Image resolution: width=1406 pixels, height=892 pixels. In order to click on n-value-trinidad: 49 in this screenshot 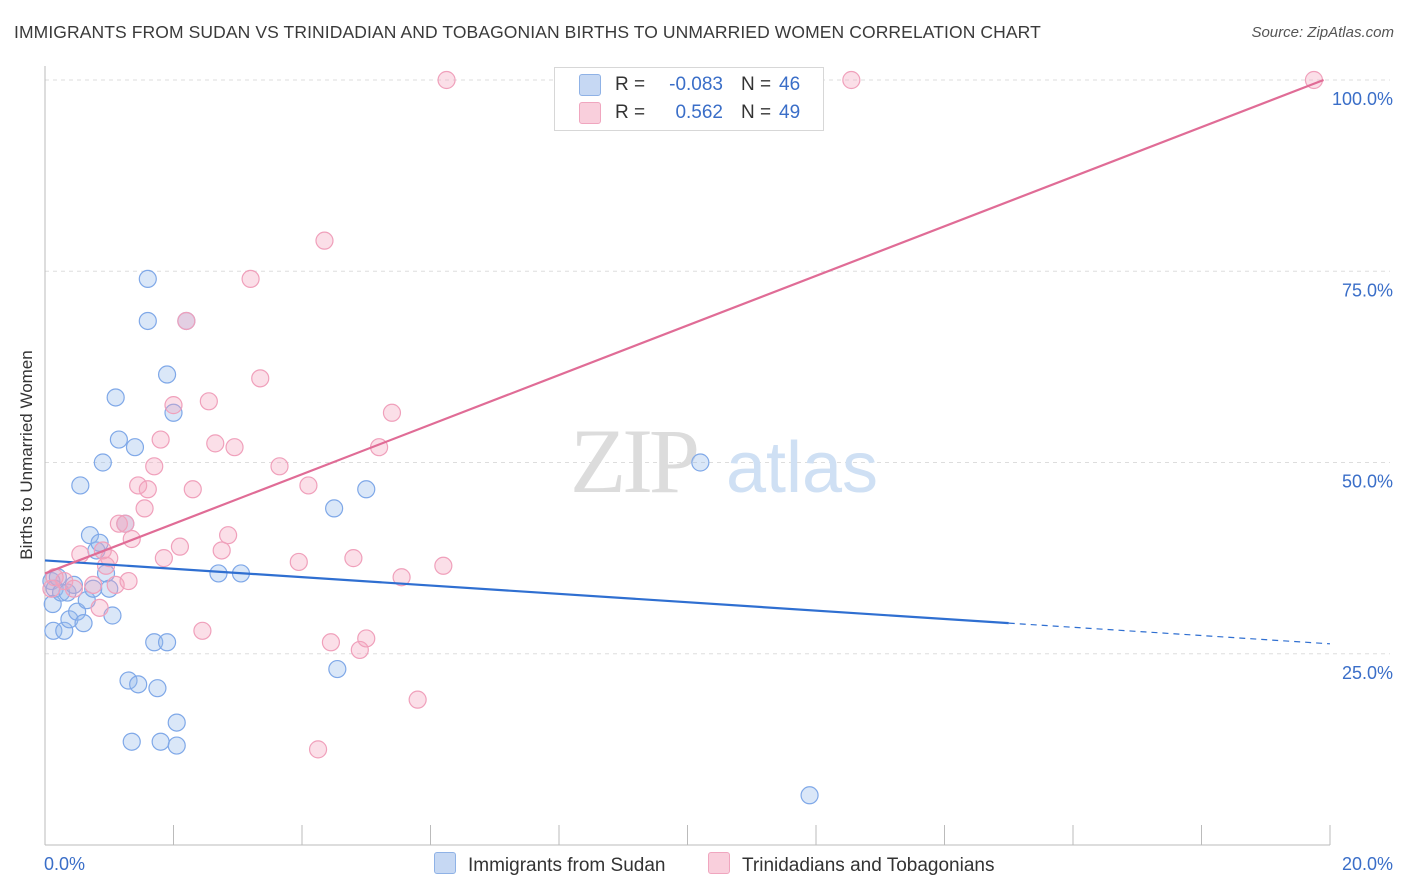, I will do `click(790, 113)`.